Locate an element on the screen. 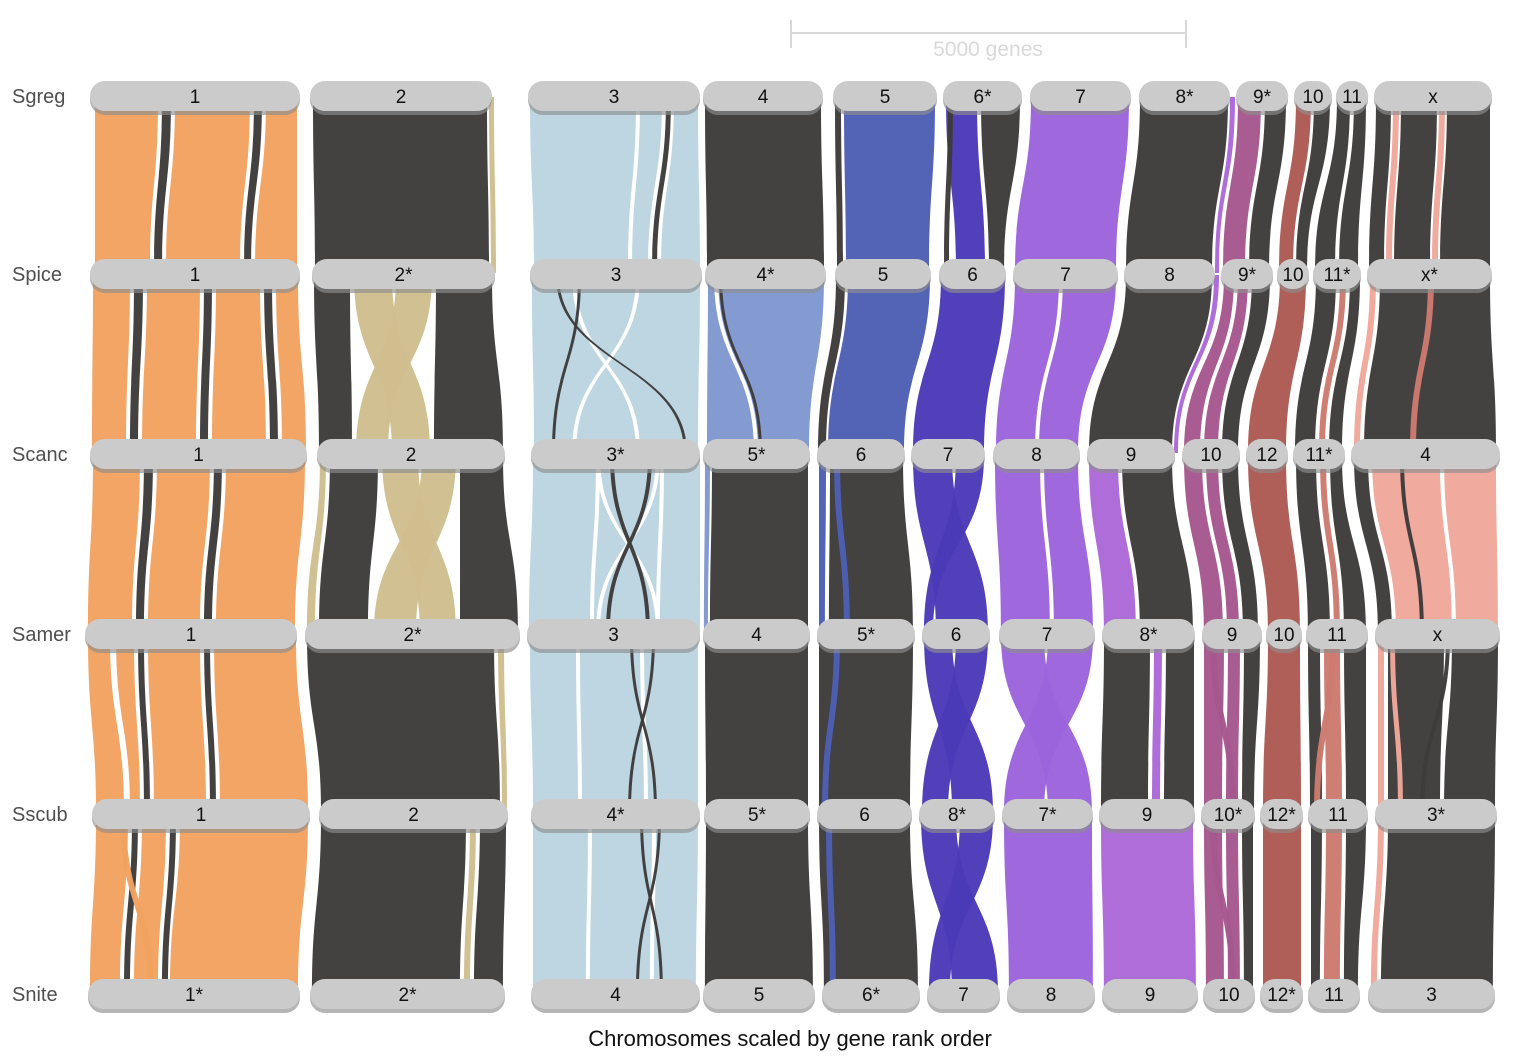 The width and height of the screenshot is (1517, 1060). chromosome-label: 7* is located at coordinates (1048, 815).